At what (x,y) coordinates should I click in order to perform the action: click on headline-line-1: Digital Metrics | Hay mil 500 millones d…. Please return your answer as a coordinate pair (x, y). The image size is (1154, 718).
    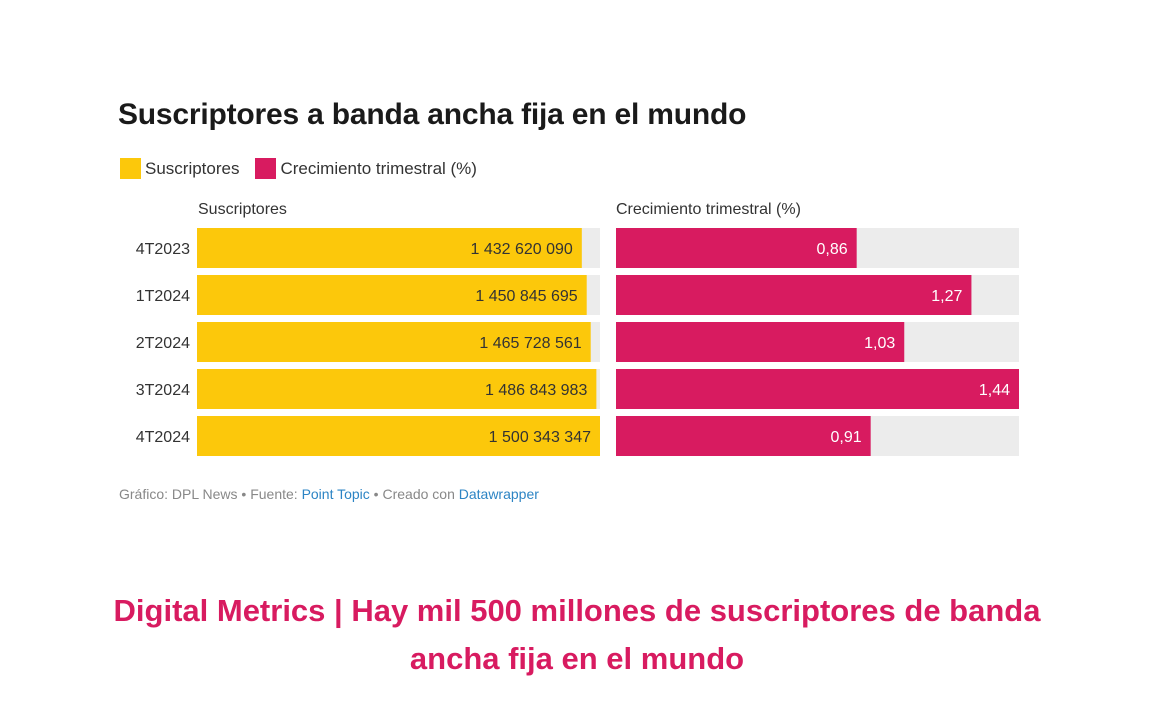
    Looking at the image, I should click on (577, 610).